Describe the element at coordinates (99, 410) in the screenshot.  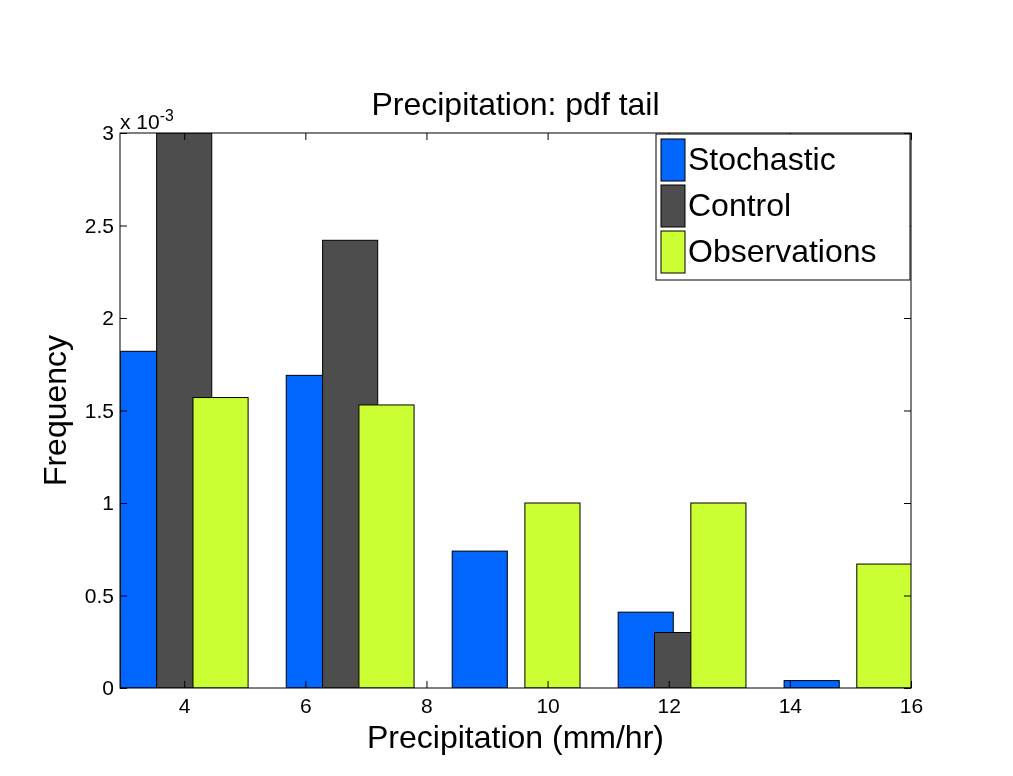
I see `y-tick-label: 1.5` at that location.